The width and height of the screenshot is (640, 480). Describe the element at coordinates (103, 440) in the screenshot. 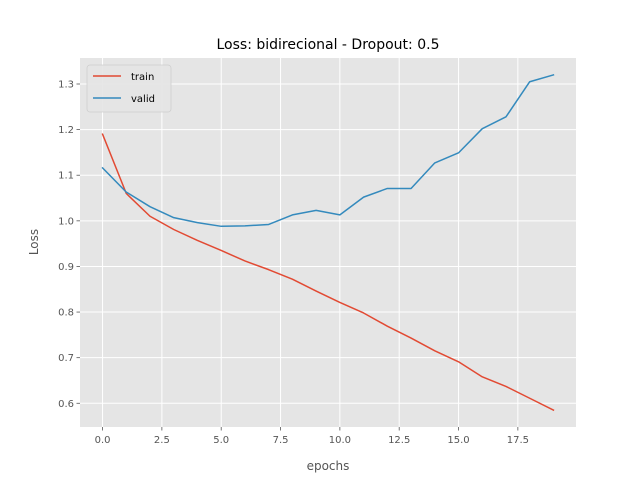

I see `x-tick-label: 0.0` at that location.